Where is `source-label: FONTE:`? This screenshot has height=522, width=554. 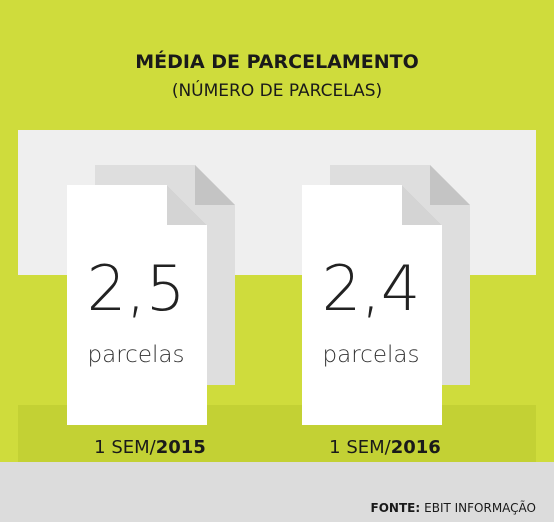 source-label: FONTE: is located at coordinates (396, 508).